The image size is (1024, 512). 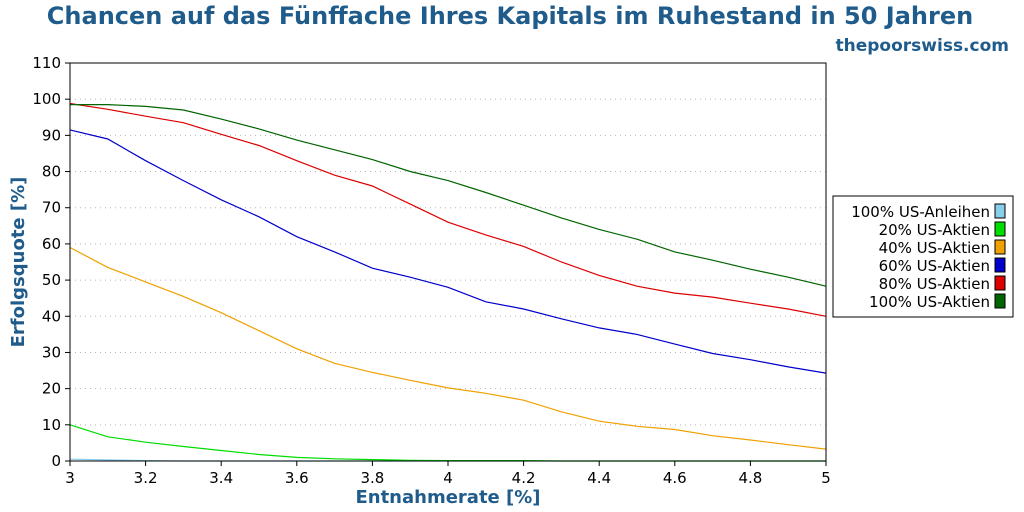 I want to click on y-tick-label: 60, so click(x=51, y=244).